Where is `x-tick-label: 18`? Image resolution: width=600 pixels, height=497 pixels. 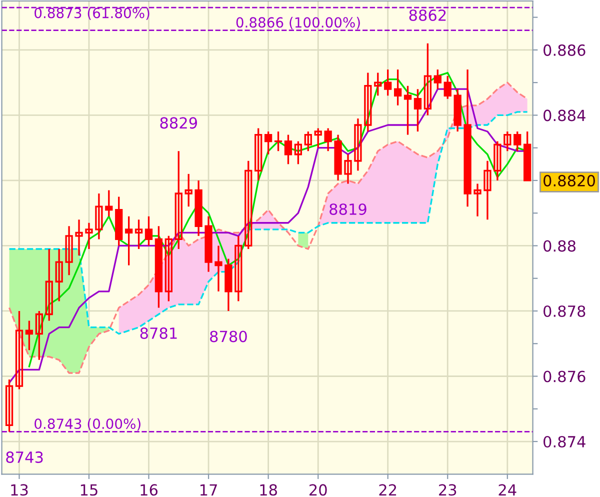 x-tick-label: 18 is located at coordinates (268, 490).